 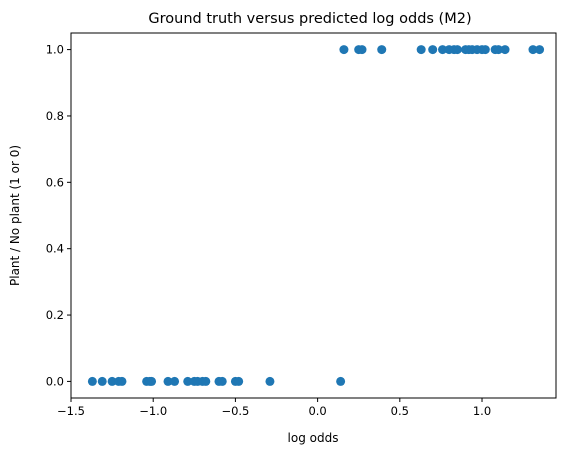 What do you see at coordinates (71, 411) in the screenshot?
I see `x-tick-label: −1.5` at bounding box center [71, 411].